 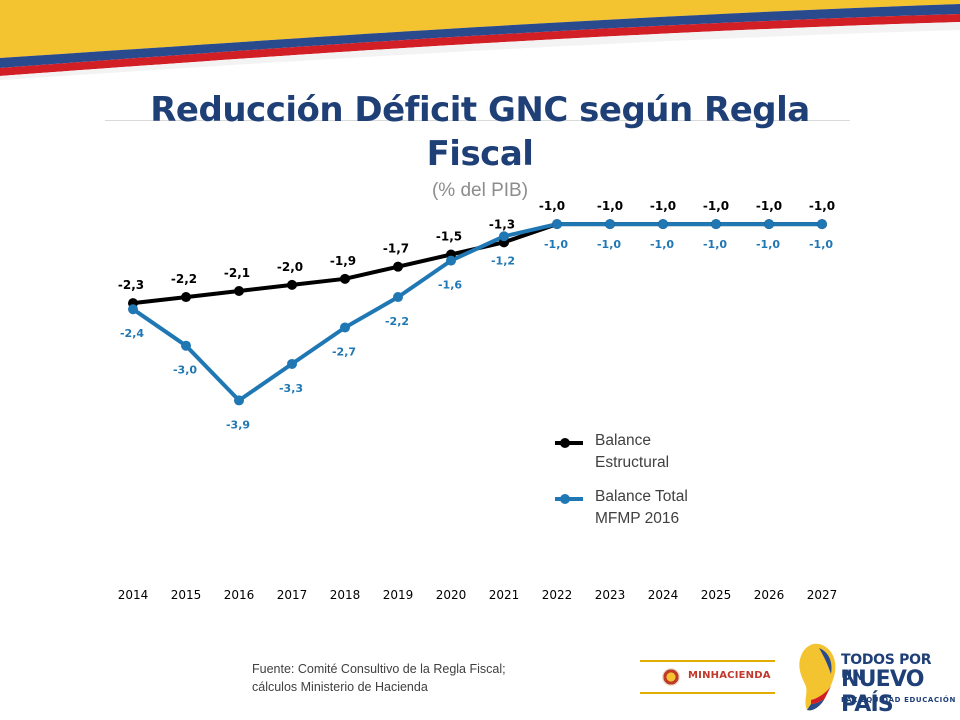 I want to click on data-point-total-2026, so click(x=769, y=224).